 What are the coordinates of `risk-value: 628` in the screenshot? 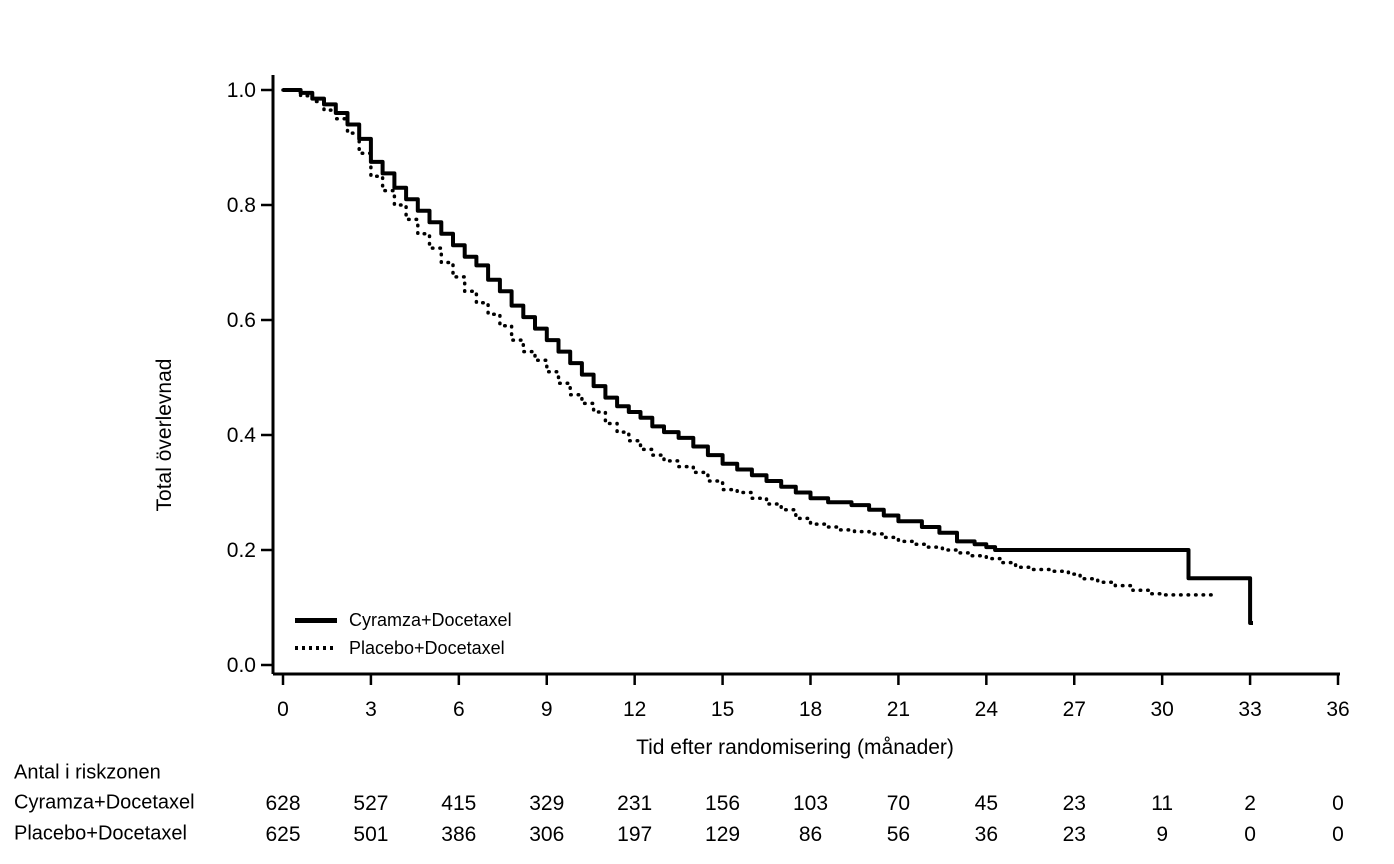 It's located at (282, 803).